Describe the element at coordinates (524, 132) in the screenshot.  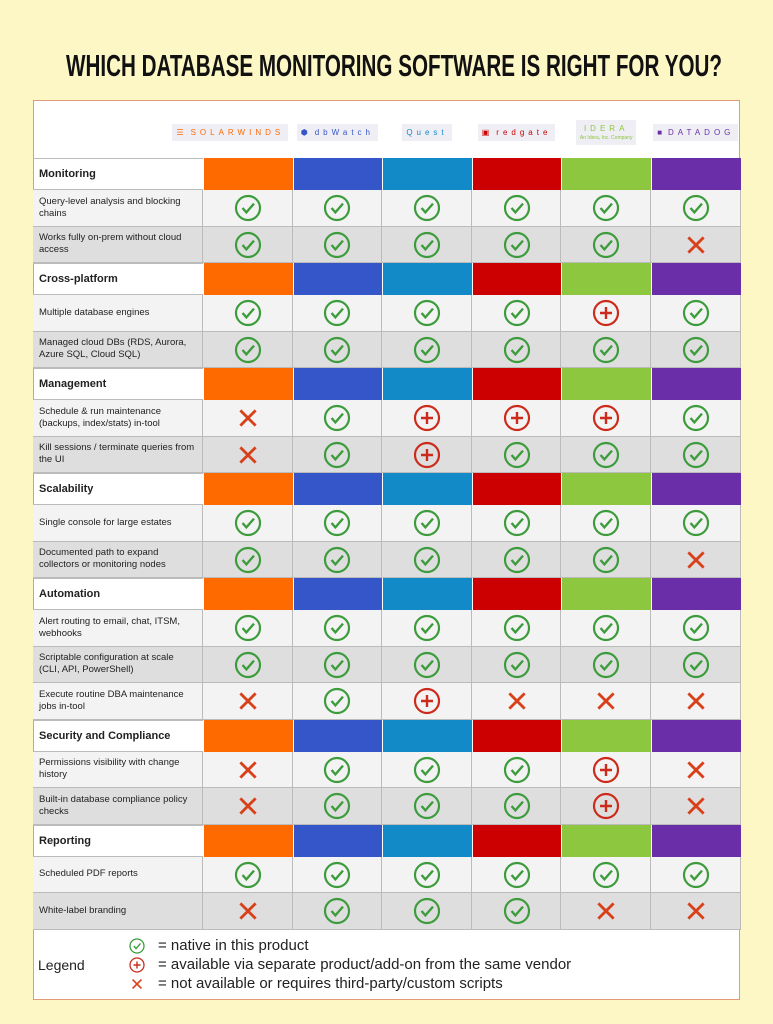
I see `vendor-name: redgate` at that location.